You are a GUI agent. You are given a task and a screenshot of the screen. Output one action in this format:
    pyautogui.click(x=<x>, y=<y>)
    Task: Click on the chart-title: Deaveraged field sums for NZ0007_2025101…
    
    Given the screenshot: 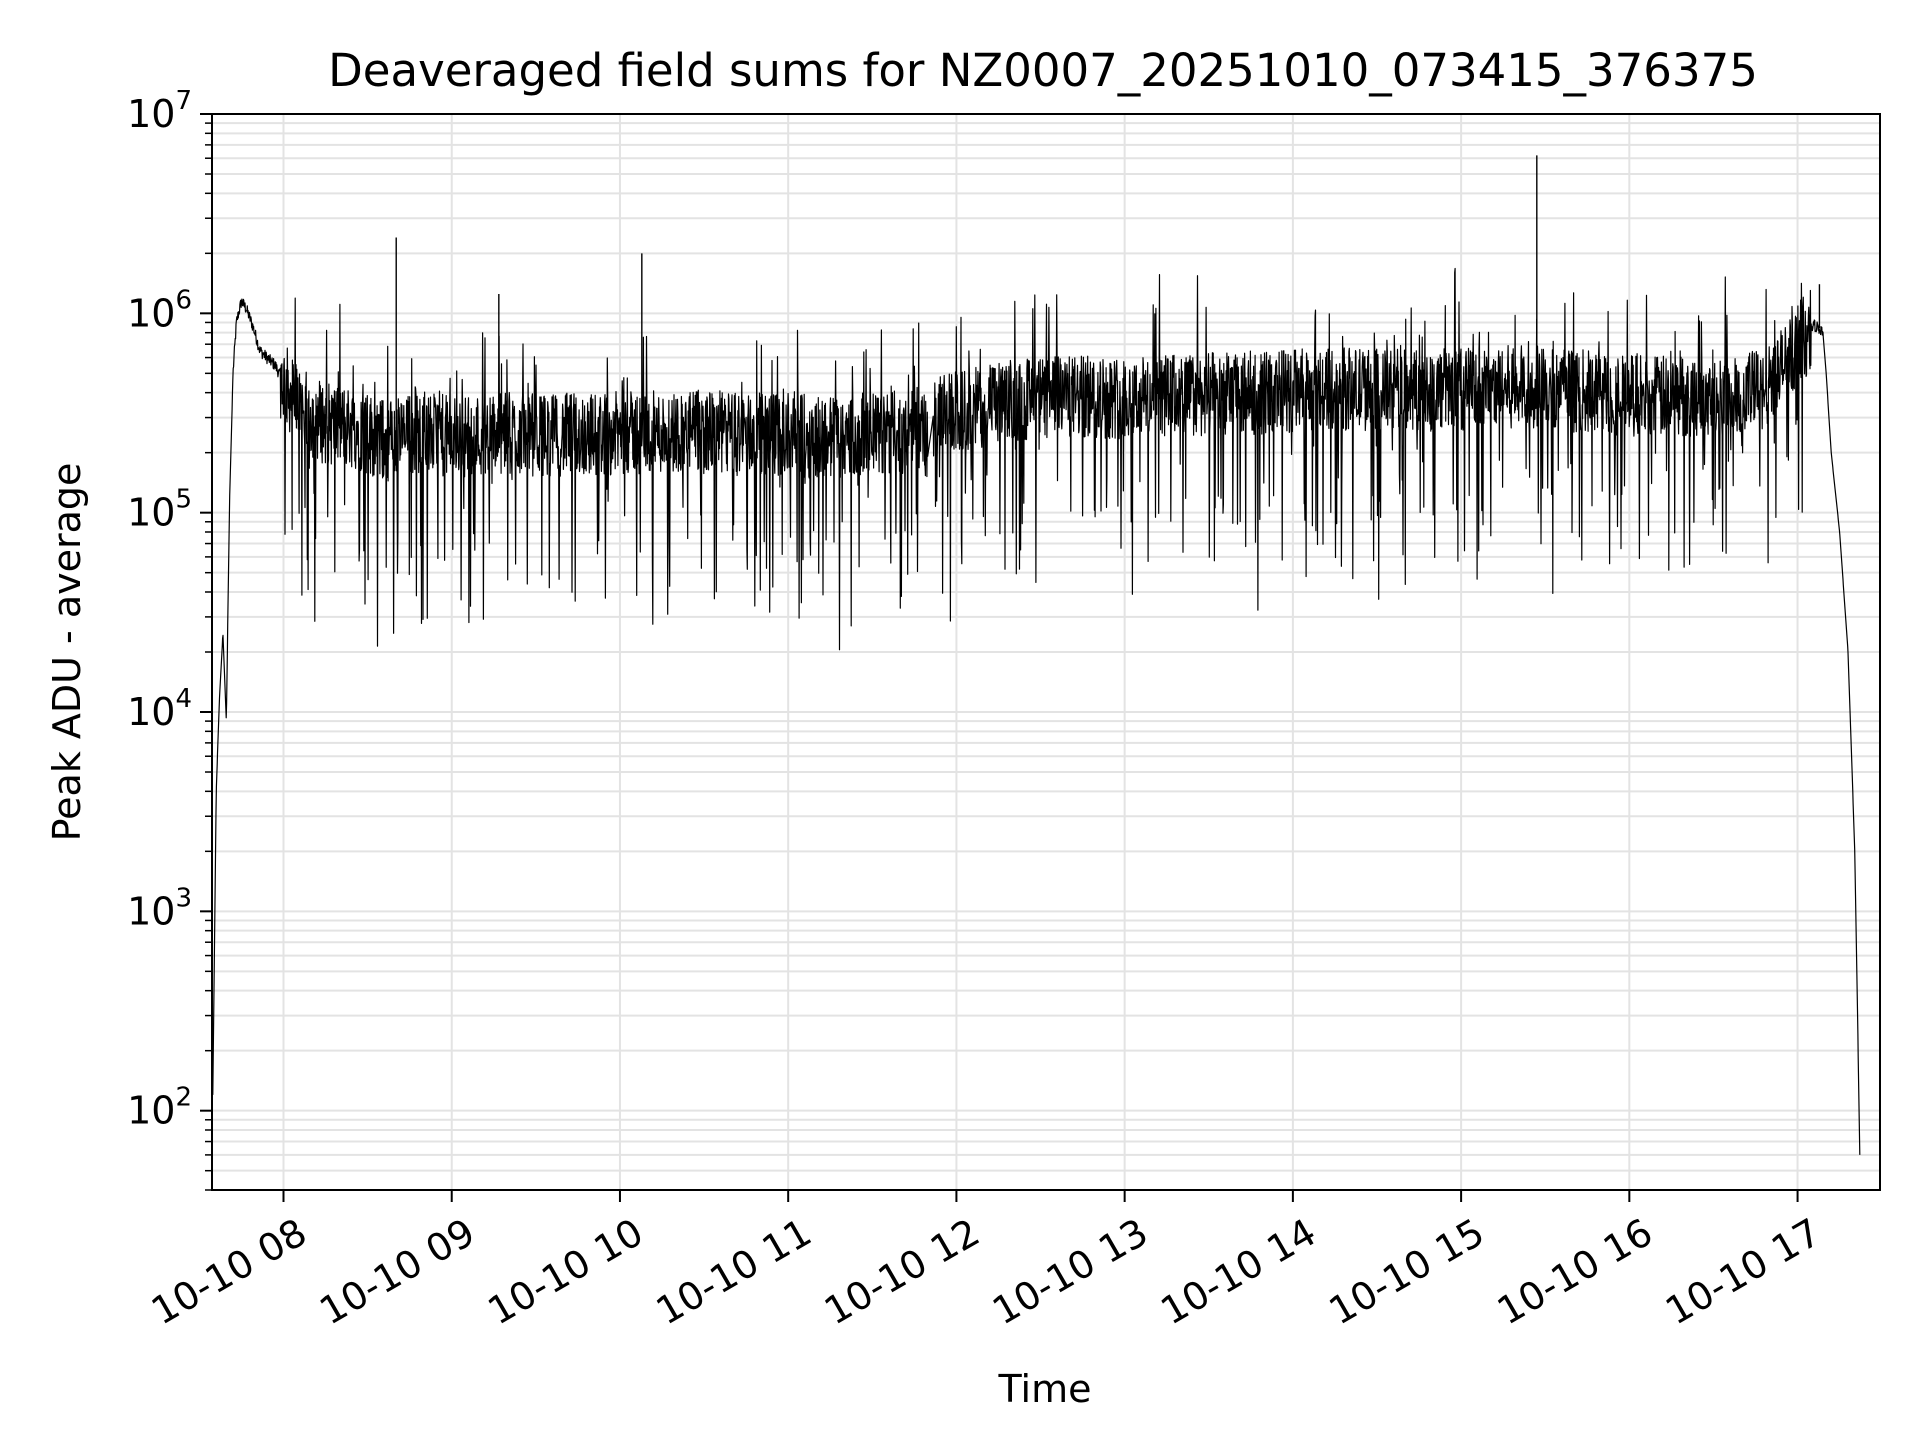 What is the action you would take?
    pyautogui.click(x=1043, y=70)
    